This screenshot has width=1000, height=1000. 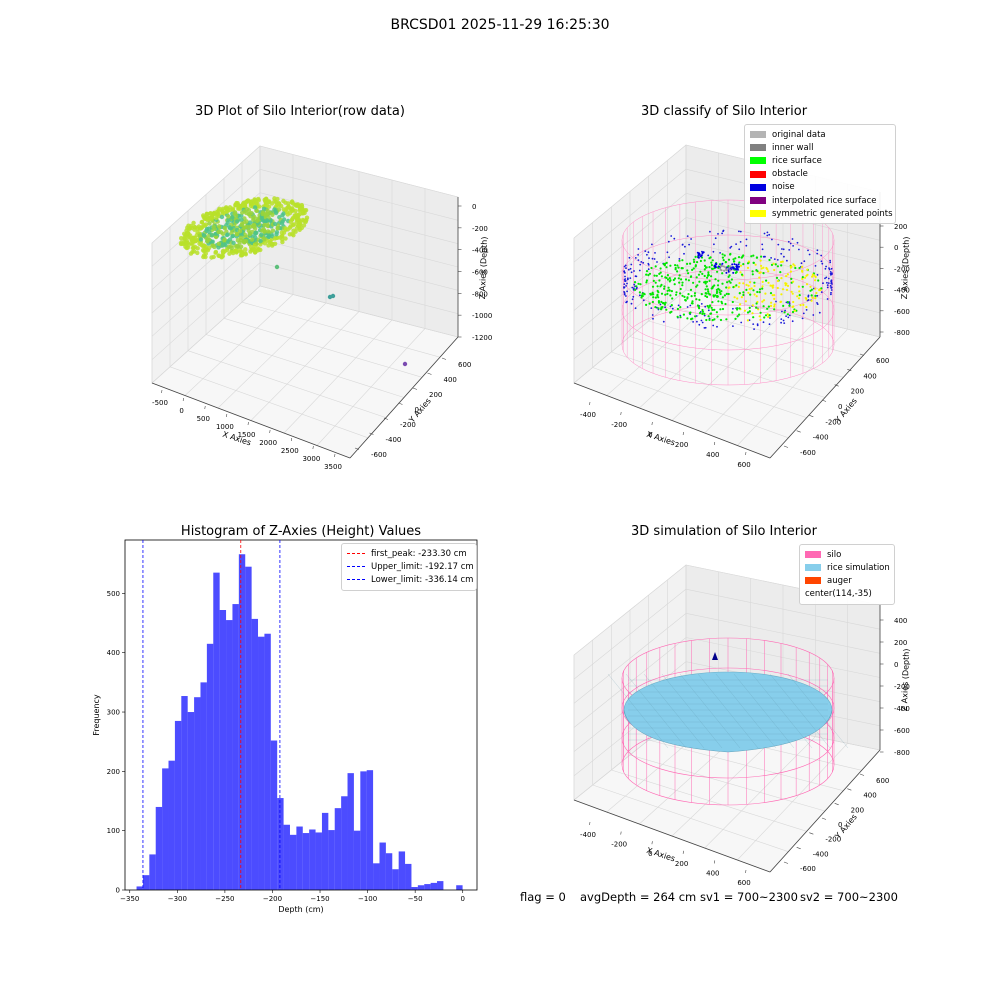 What do you see at coordinates (808, 453) in the screenshot?
I see `cls-y-tick-label: -600` at bounding box center [808, 453].